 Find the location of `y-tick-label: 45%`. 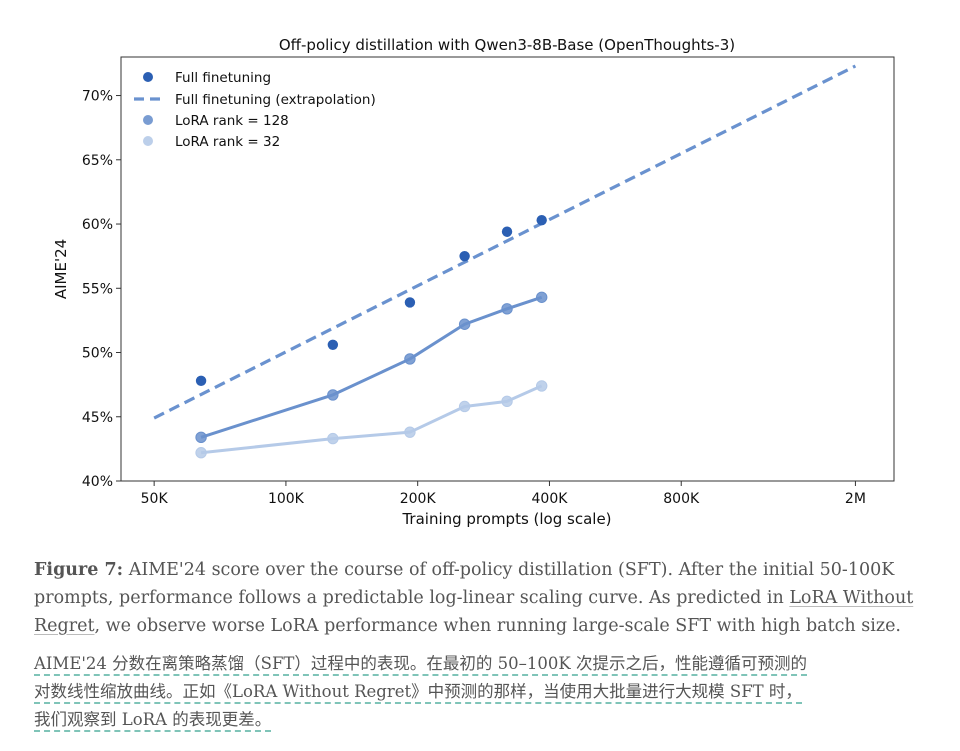

y-tick-label: 45% is located at coordinates (97, 418).